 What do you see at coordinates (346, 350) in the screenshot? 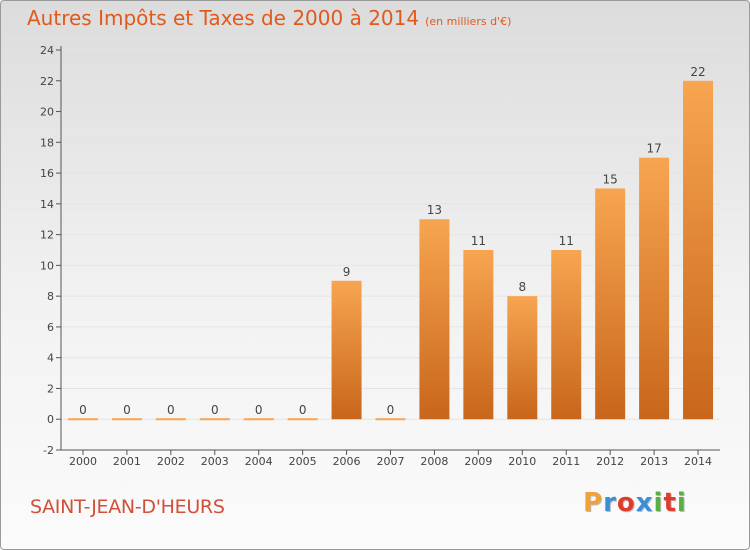
I see `bar-2006` at bounding box center [346, 350].